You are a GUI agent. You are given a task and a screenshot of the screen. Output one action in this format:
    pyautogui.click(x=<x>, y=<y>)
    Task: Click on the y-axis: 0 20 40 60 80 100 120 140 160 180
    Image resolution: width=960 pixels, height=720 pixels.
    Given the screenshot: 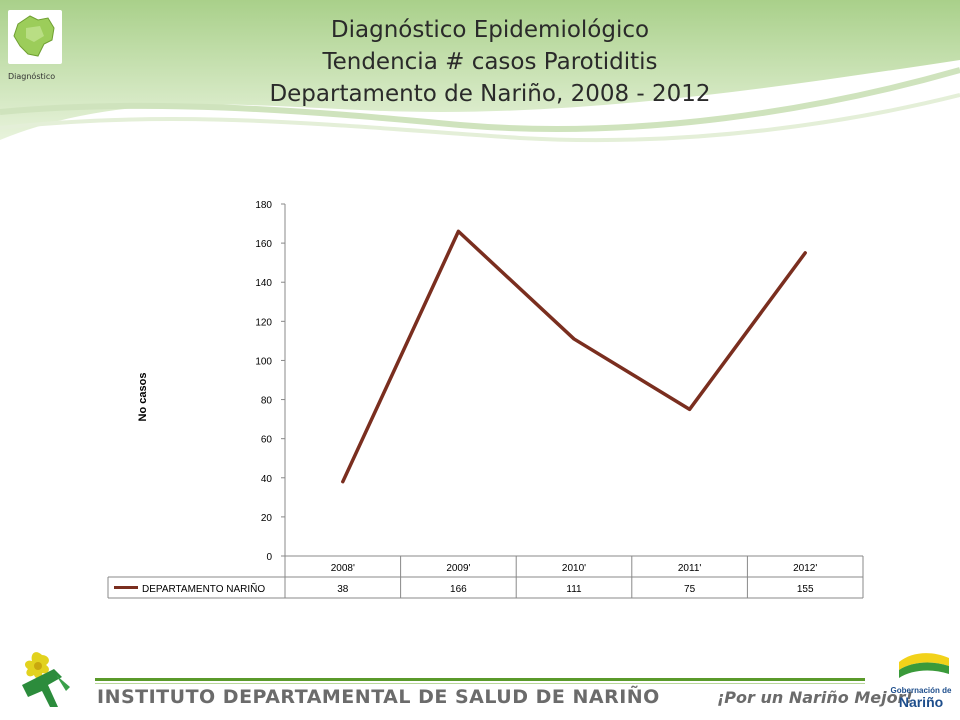 What is the action you would take?
    pyautogui.click(x=270, y=381)
    